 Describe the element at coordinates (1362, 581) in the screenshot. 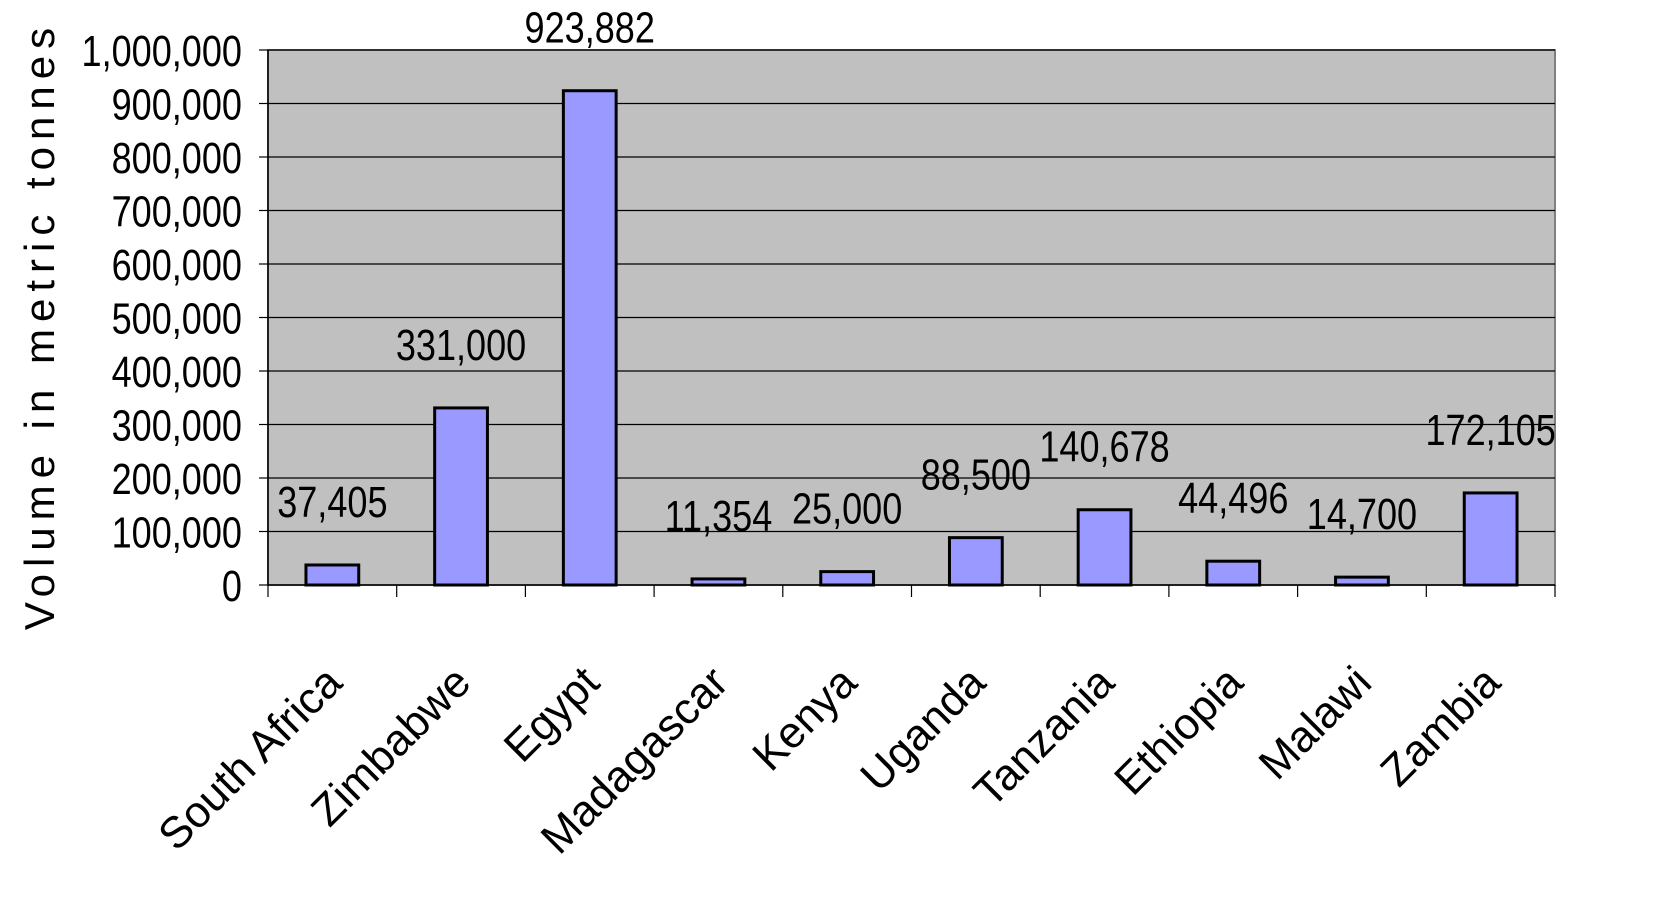

I see `bar-malawi` at that location.